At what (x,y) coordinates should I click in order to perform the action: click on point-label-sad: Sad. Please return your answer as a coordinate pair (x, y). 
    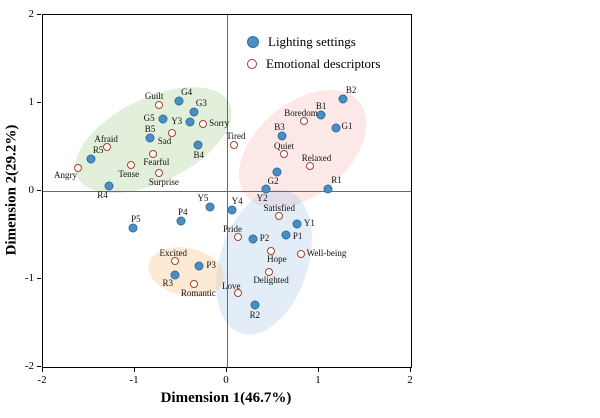
    Looking at the image, I should click on (164, 140).